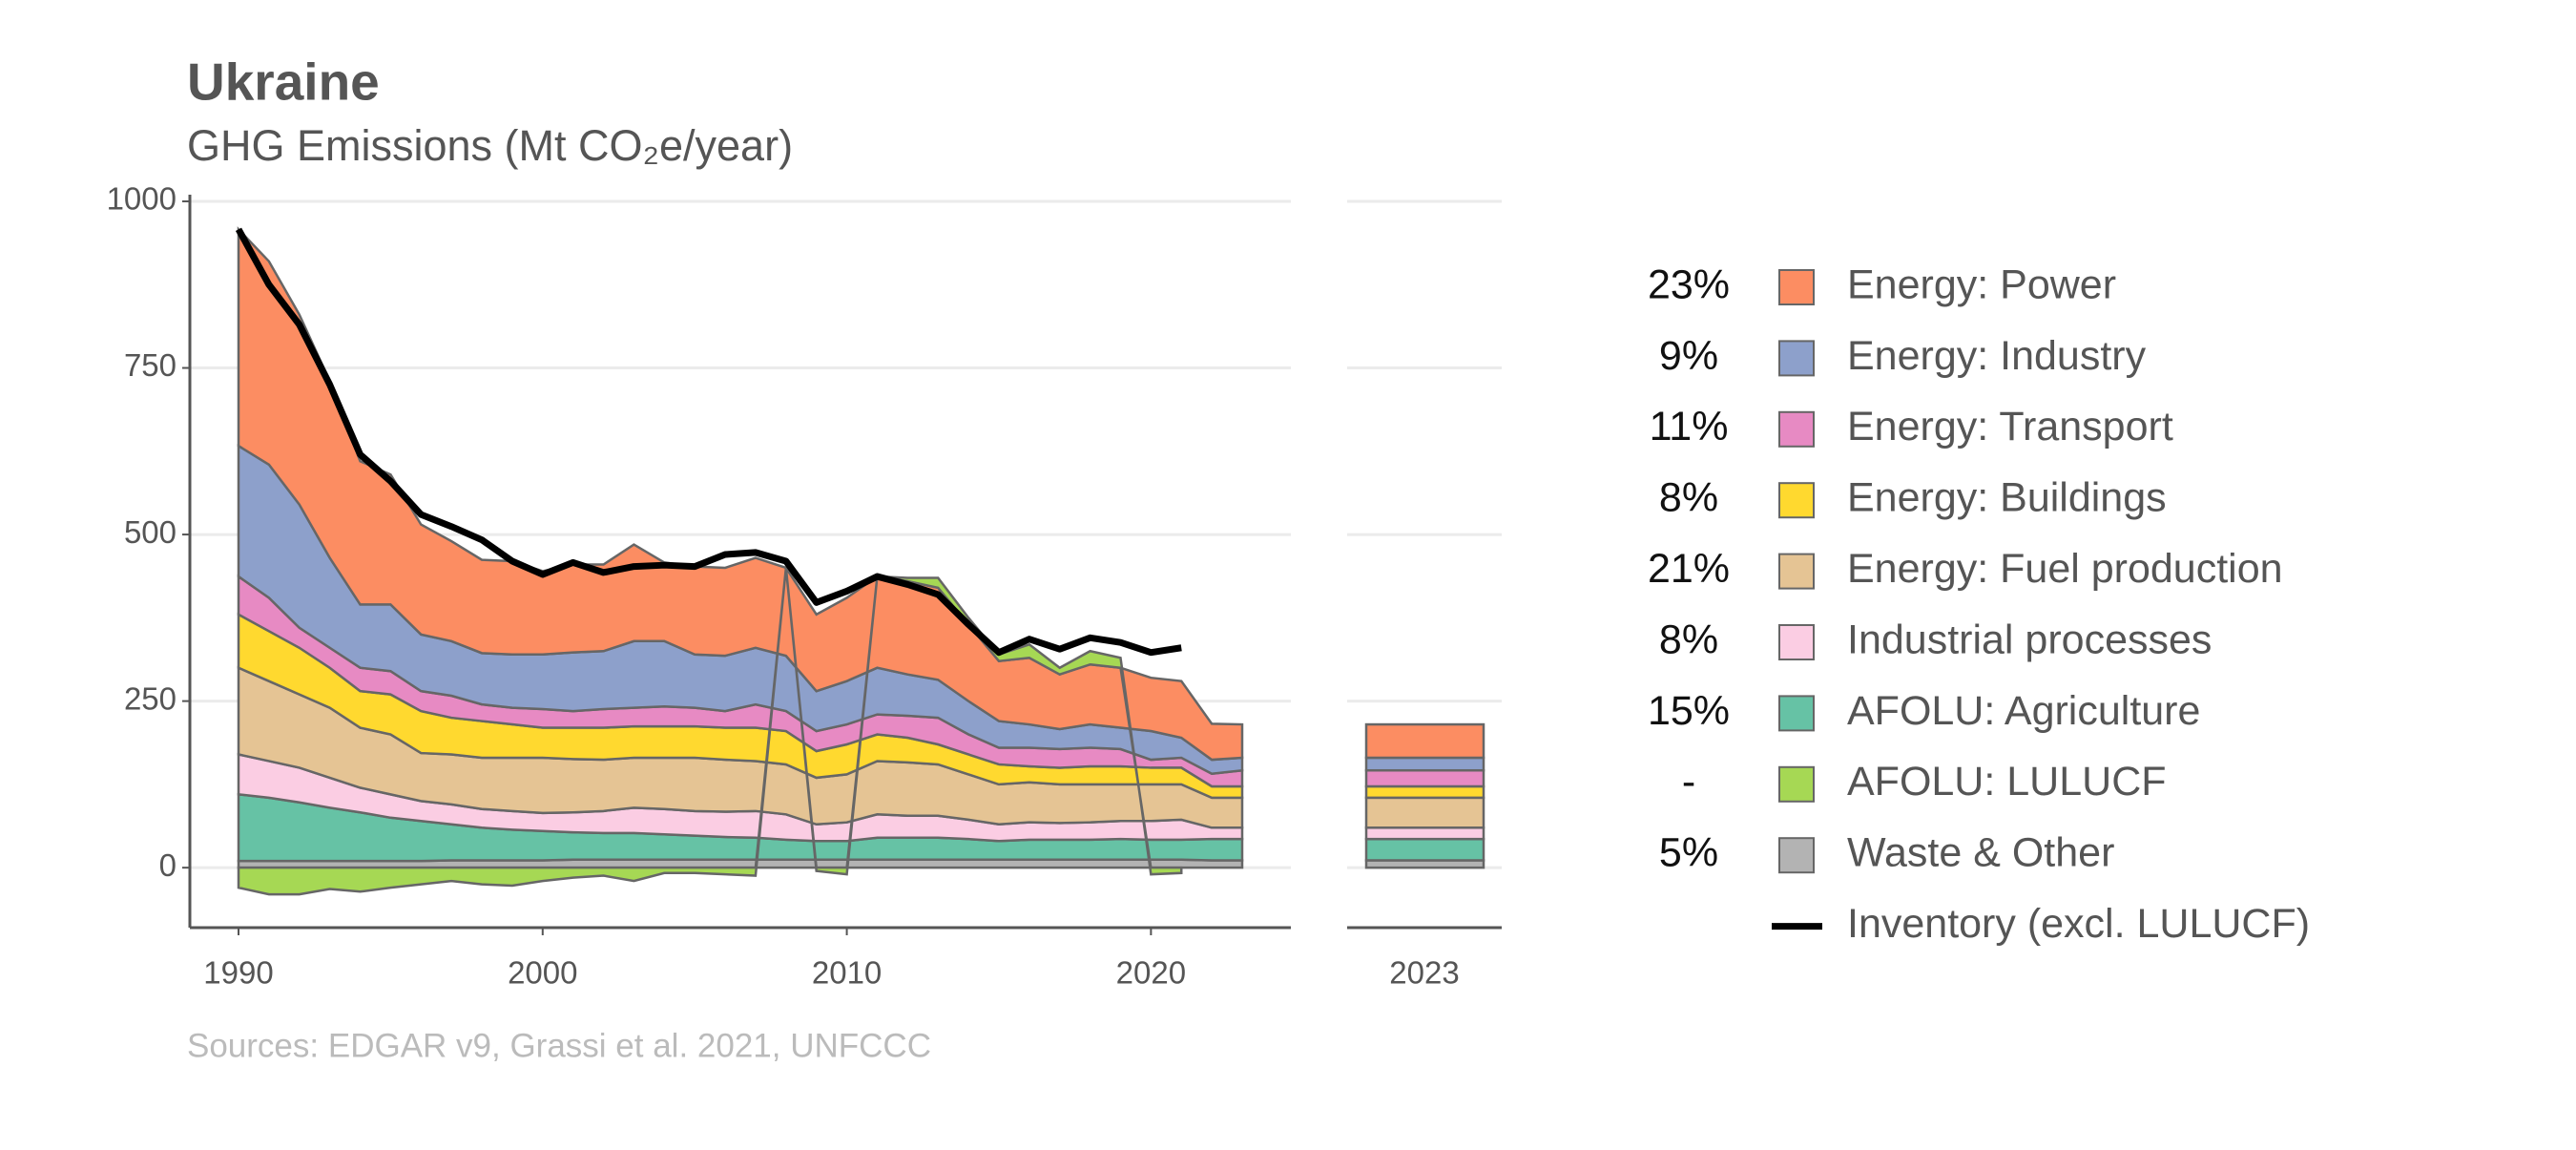 This screenshot has width=2576, height=1150. Describe the element at coordinates (1689, 569) in the screenshot. I see `legend-share: 21%` at that location.